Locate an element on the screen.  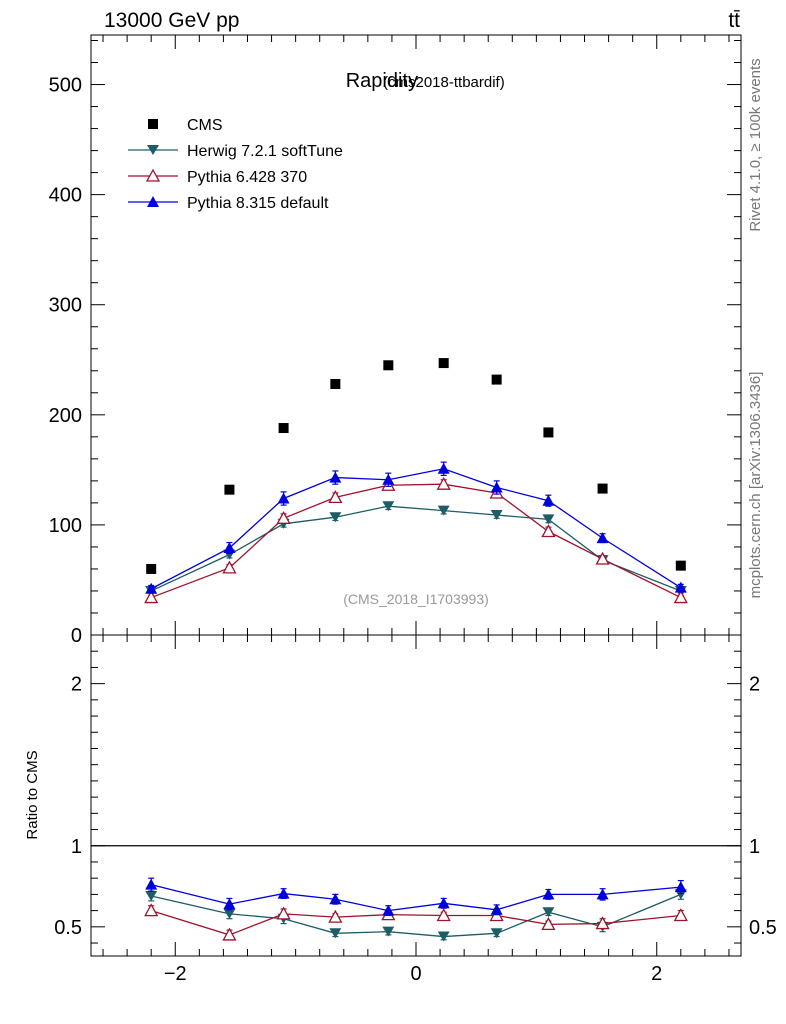
chart-subtitle: (cms2018-ttbardif) is located at coordinates (444, 82).